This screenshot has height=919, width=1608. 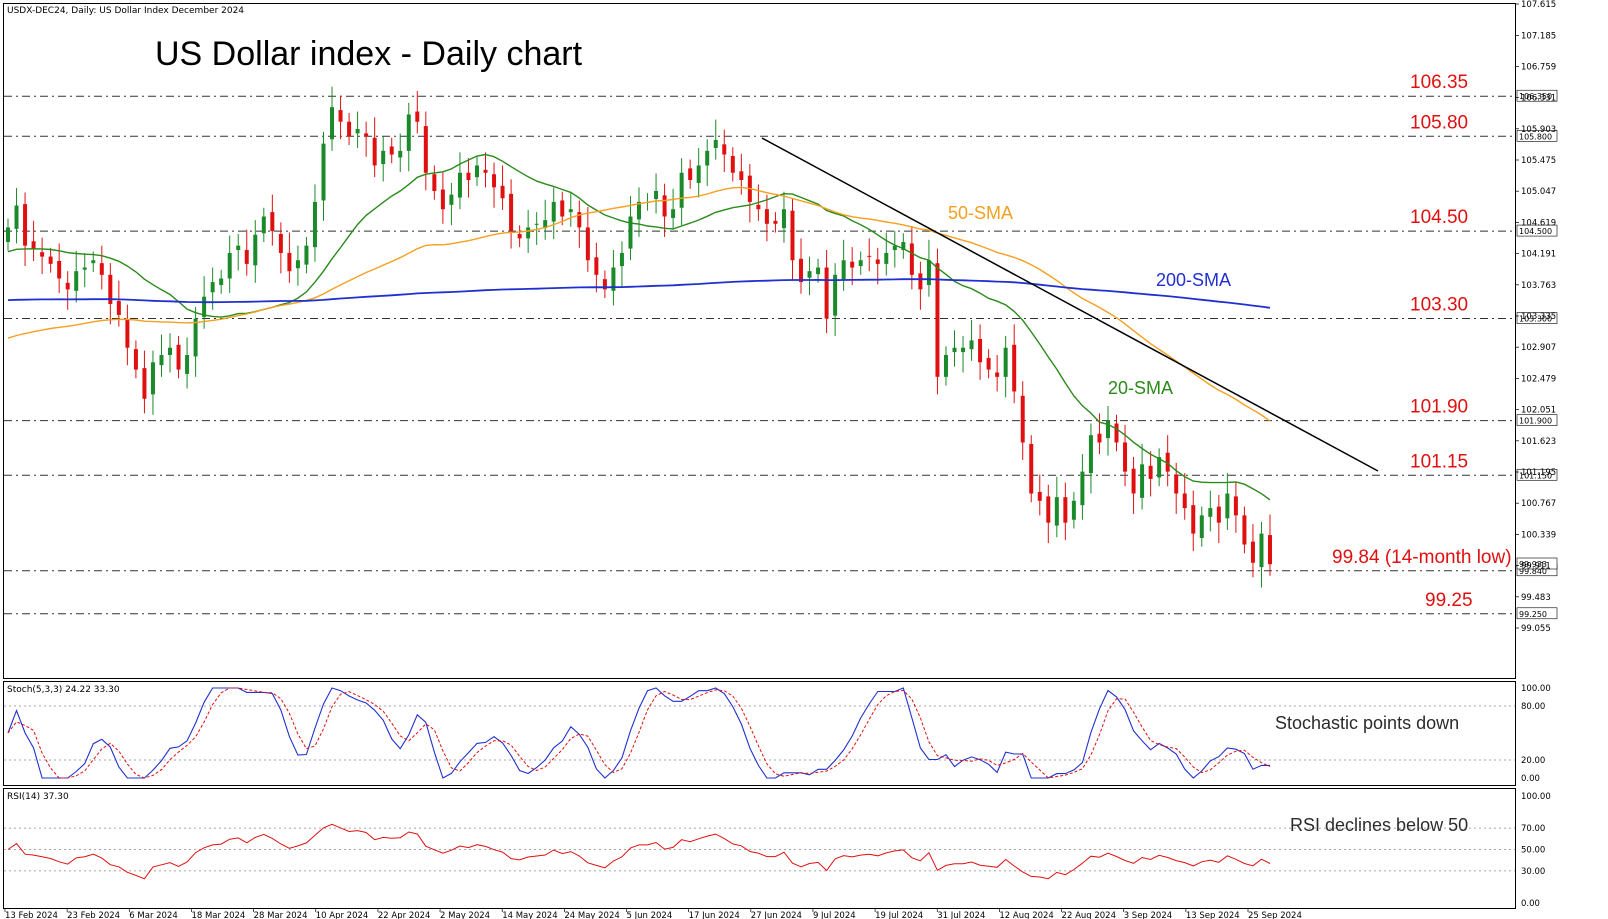 What do you see at coordinates (1537, 563) in the screenshot?
I see `current-price-box` at bounding box center [1537, 563].